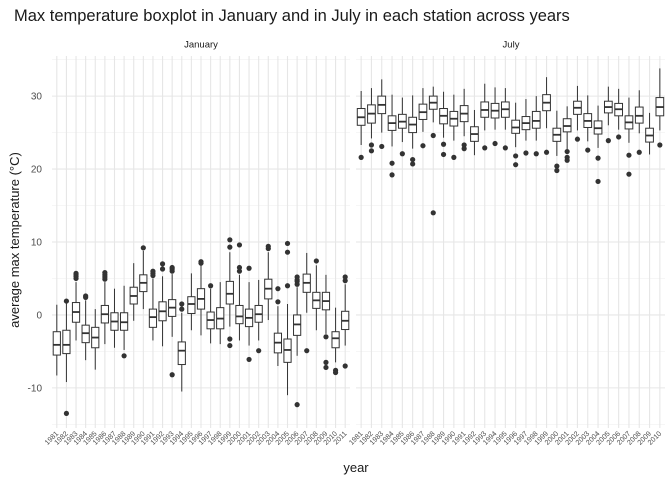 Image resolution: width=672 pixels, height=480 pixels. I want to click on outlier-point-july-1998, so click(536, 154).